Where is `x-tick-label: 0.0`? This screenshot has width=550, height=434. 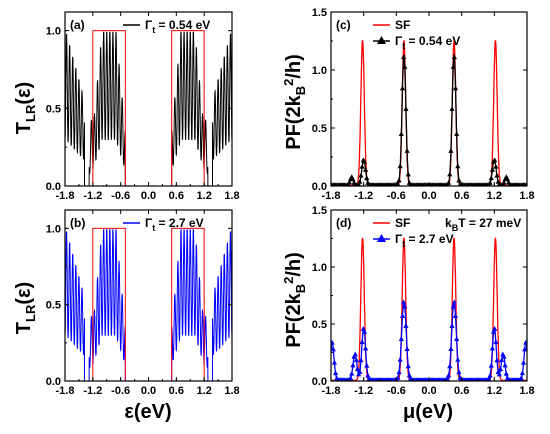
x-tick-label: 0.0 is located at coordinates (148, 196).